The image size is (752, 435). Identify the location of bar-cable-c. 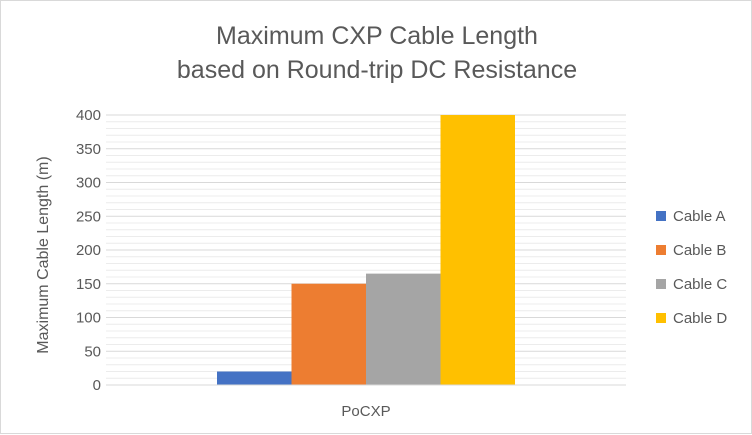
(403, 329).